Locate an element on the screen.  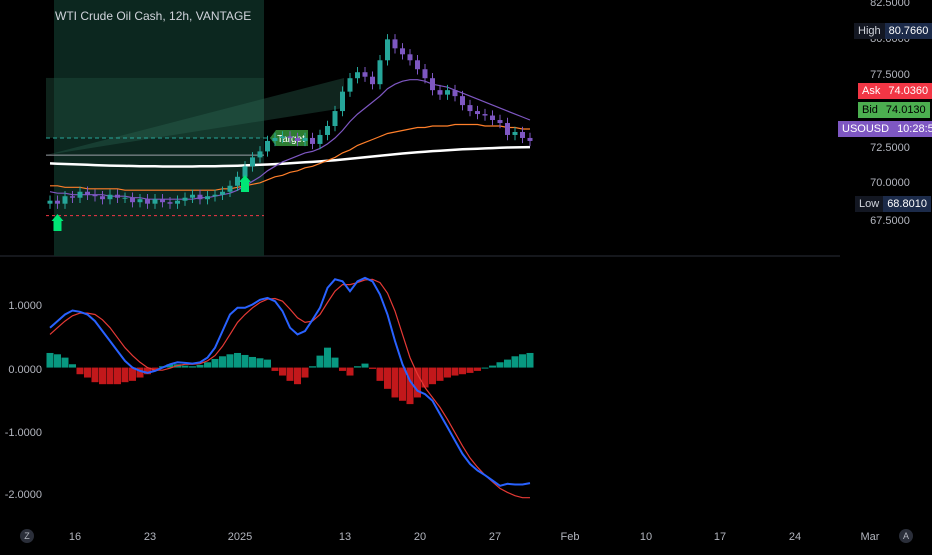
ask-tag: Ask 74.0360 is located at coordinates (895, 91).